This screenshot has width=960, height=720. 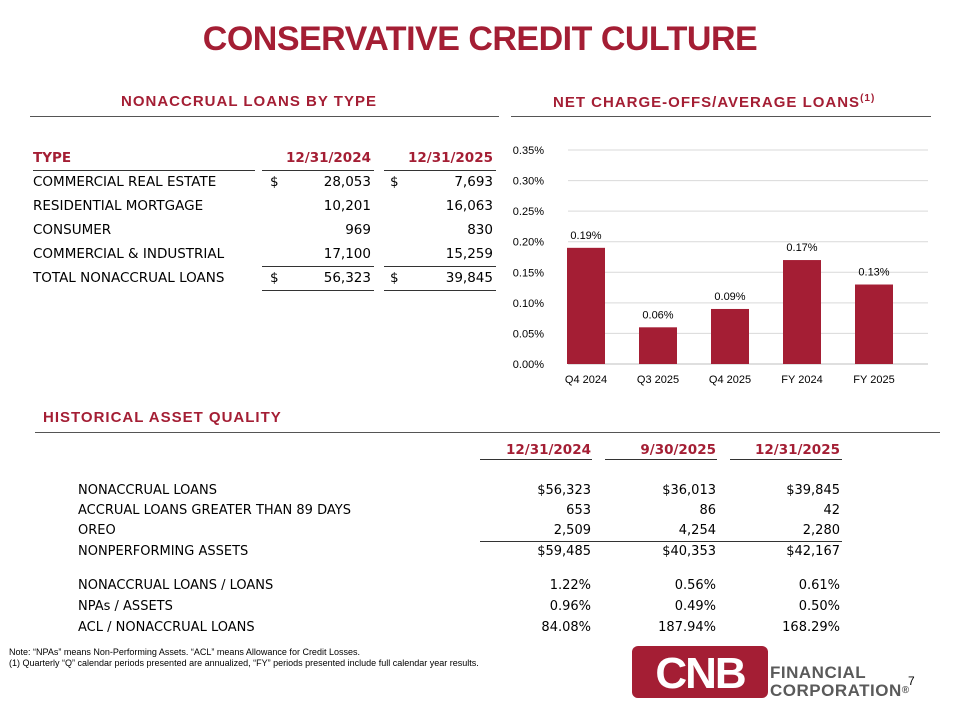 I want to click on y-tick-label: 0.15%, so click(x=528, y=273).